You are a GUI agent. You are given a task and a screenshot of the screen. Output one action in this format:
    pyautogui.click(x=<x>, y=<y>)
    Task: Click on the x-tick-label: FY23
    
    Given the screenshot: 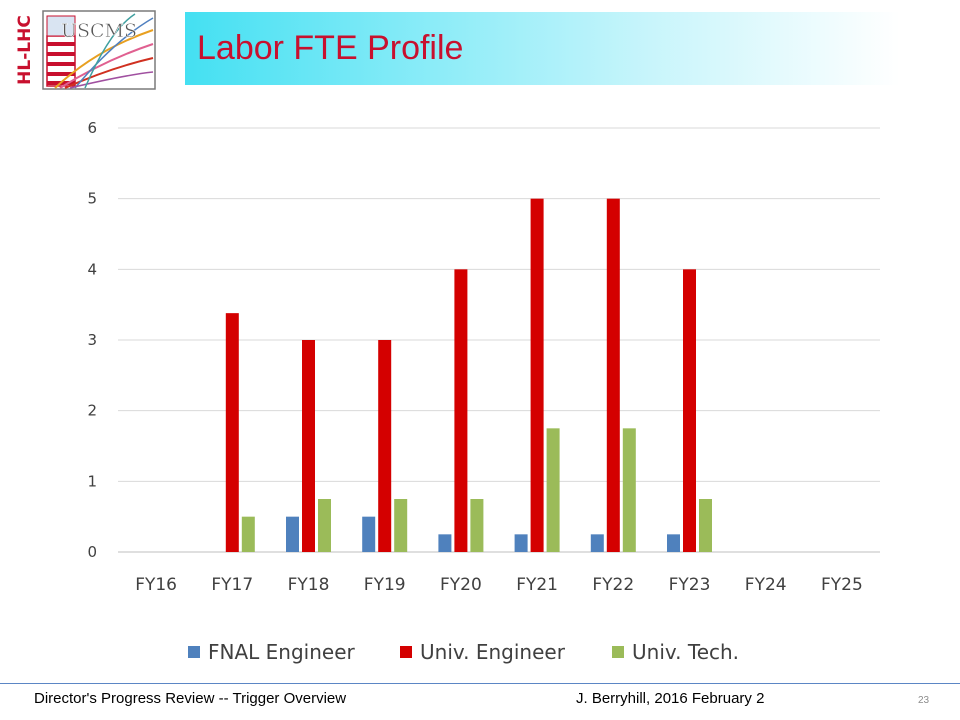 What is the action you would take?
    pyautogui.click(x=690, y=585)
    